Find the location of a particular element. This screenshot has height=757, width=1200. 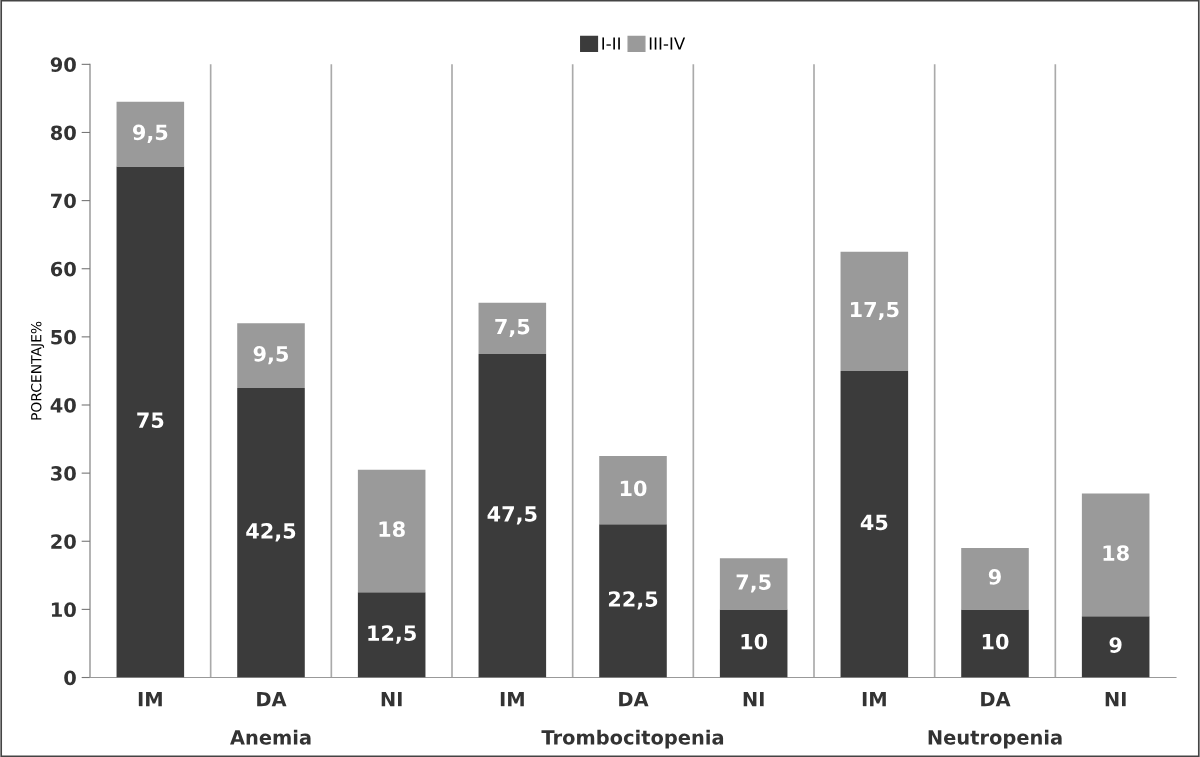

data-label: 45 is located at coordinates (874, 522).